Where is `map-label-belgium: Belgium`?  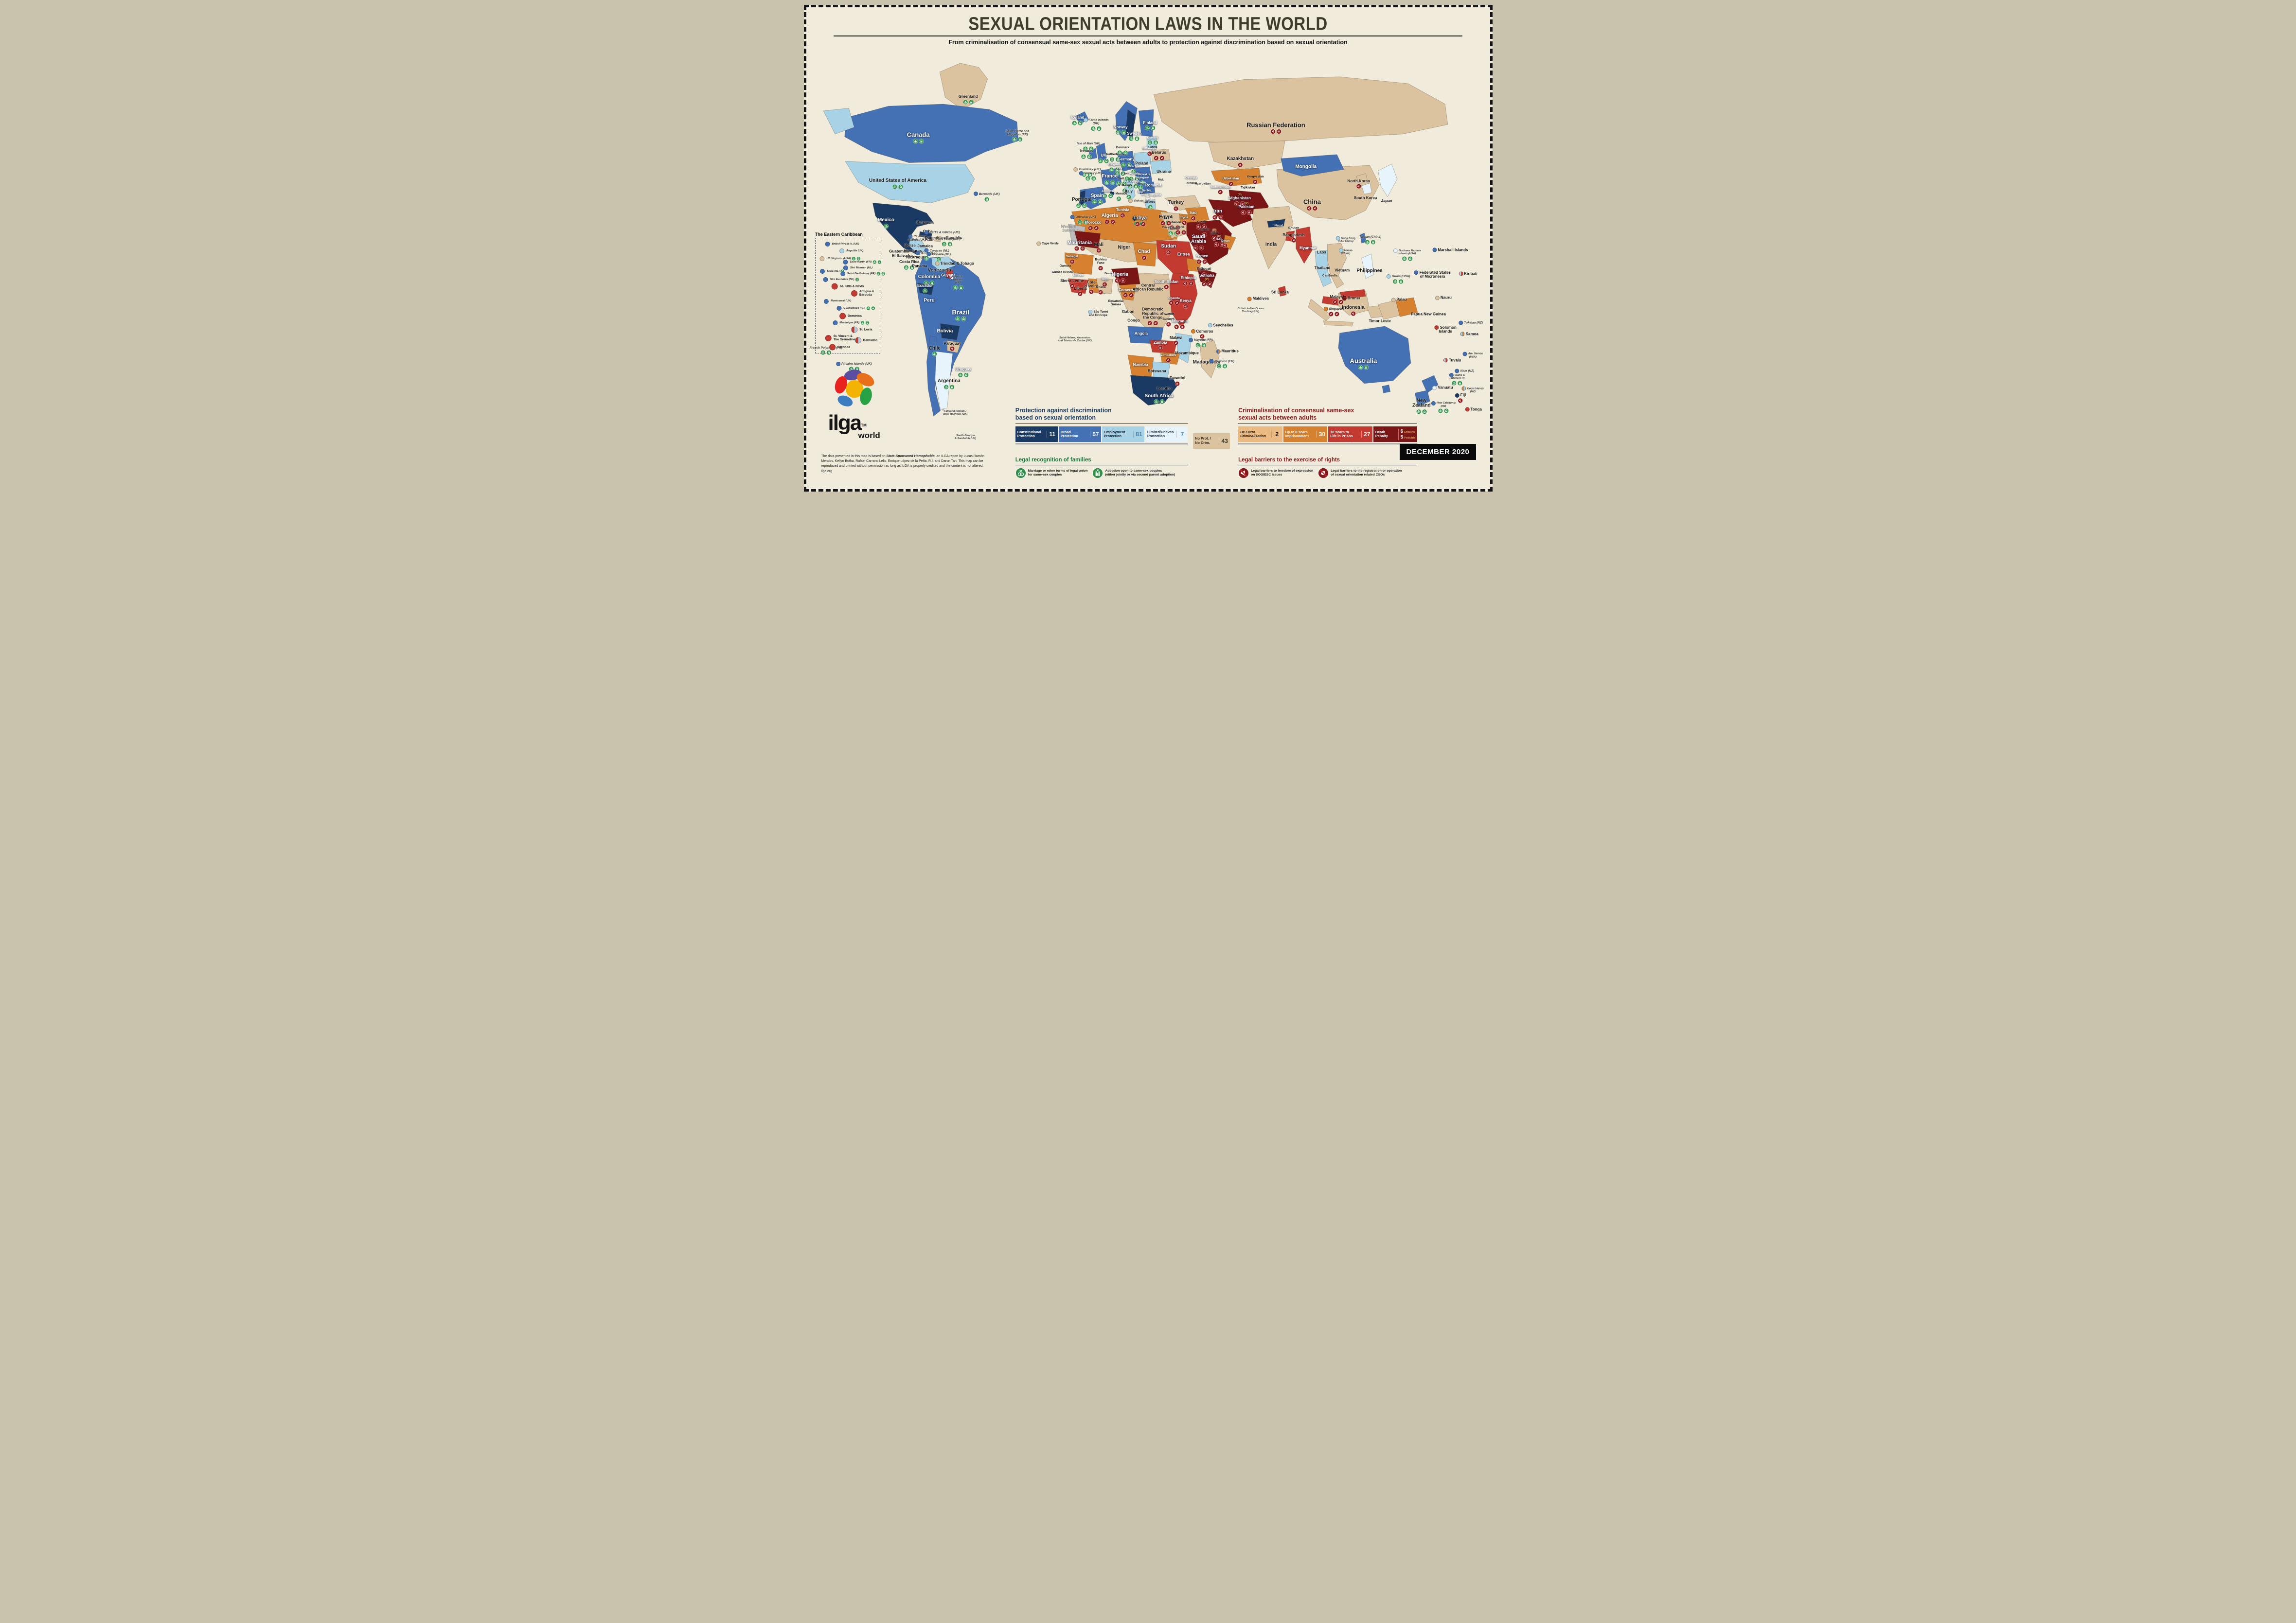 map-label-belgium: Belgium is located at coordinates (1114, 168).